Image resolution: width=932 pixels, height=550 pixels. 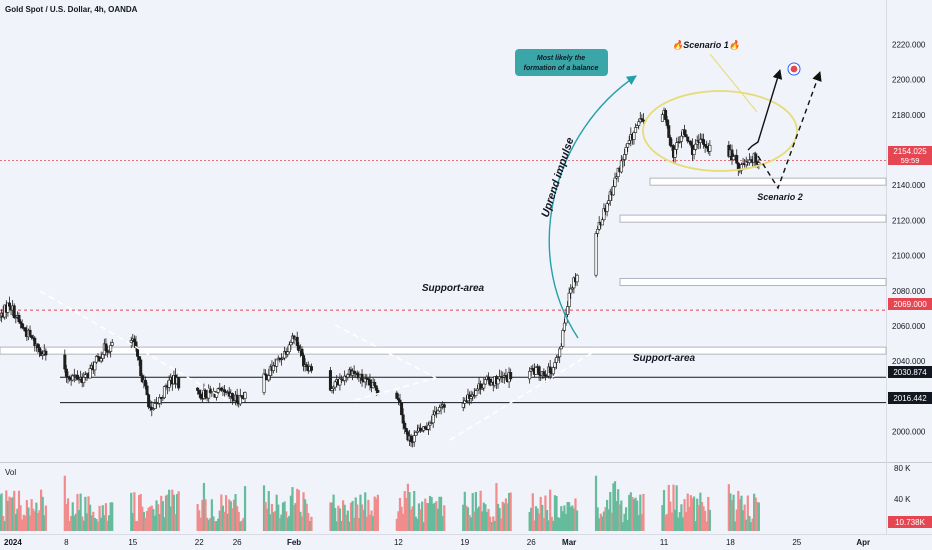 I want to click on level-badge-2016: 2016.442, so click(x=910, y=398).